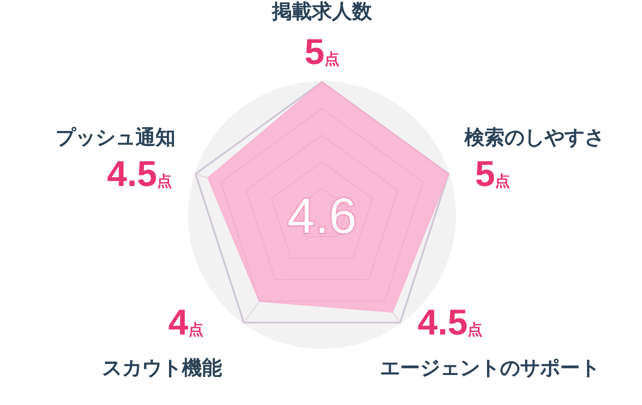  I want to click on spoke-label: エージェントのサポート, so click(490, 369).